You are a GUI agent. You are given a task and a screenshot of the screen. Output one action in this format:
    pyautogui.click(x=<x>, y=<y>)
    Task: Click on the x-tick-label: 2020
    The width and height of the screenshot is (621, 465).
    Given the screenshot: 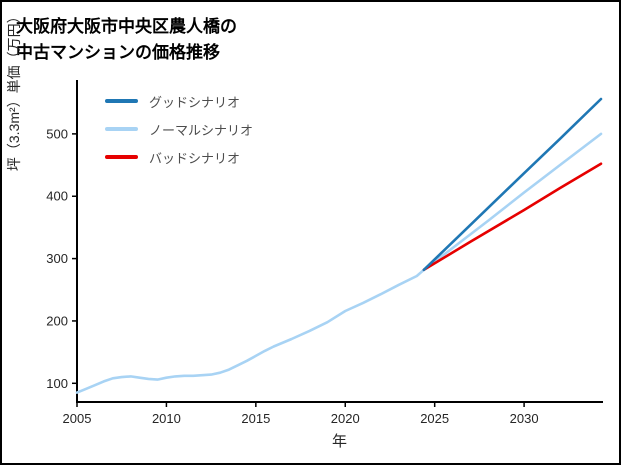 What is the action you would take?
    pyautogui.click(x=345, y=418)
    